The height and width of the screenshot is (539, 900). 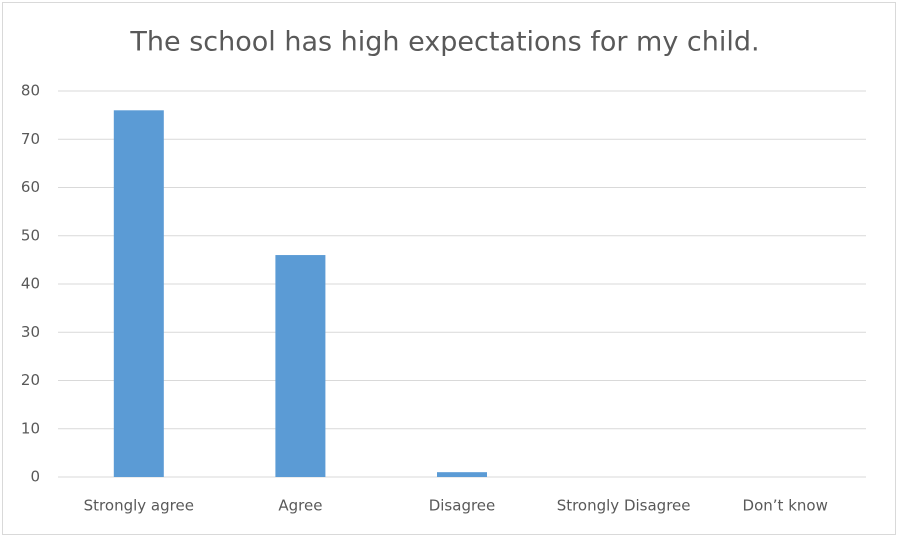 I want to click on y-tick-label: 10, so click(x=30, y=428).